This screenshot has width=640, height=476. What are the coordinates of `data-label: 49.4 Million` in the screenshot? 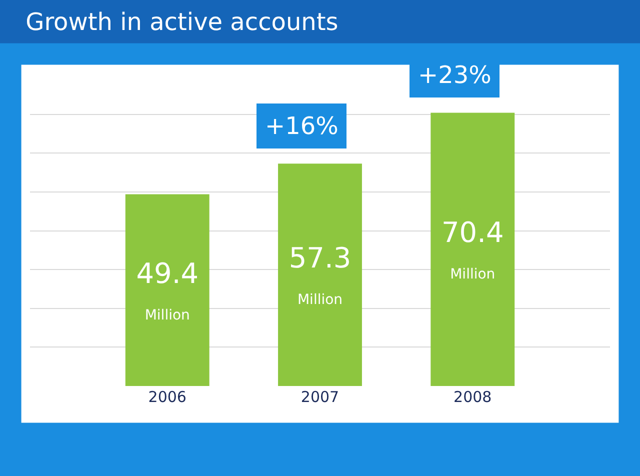 It's located at (167, 290).